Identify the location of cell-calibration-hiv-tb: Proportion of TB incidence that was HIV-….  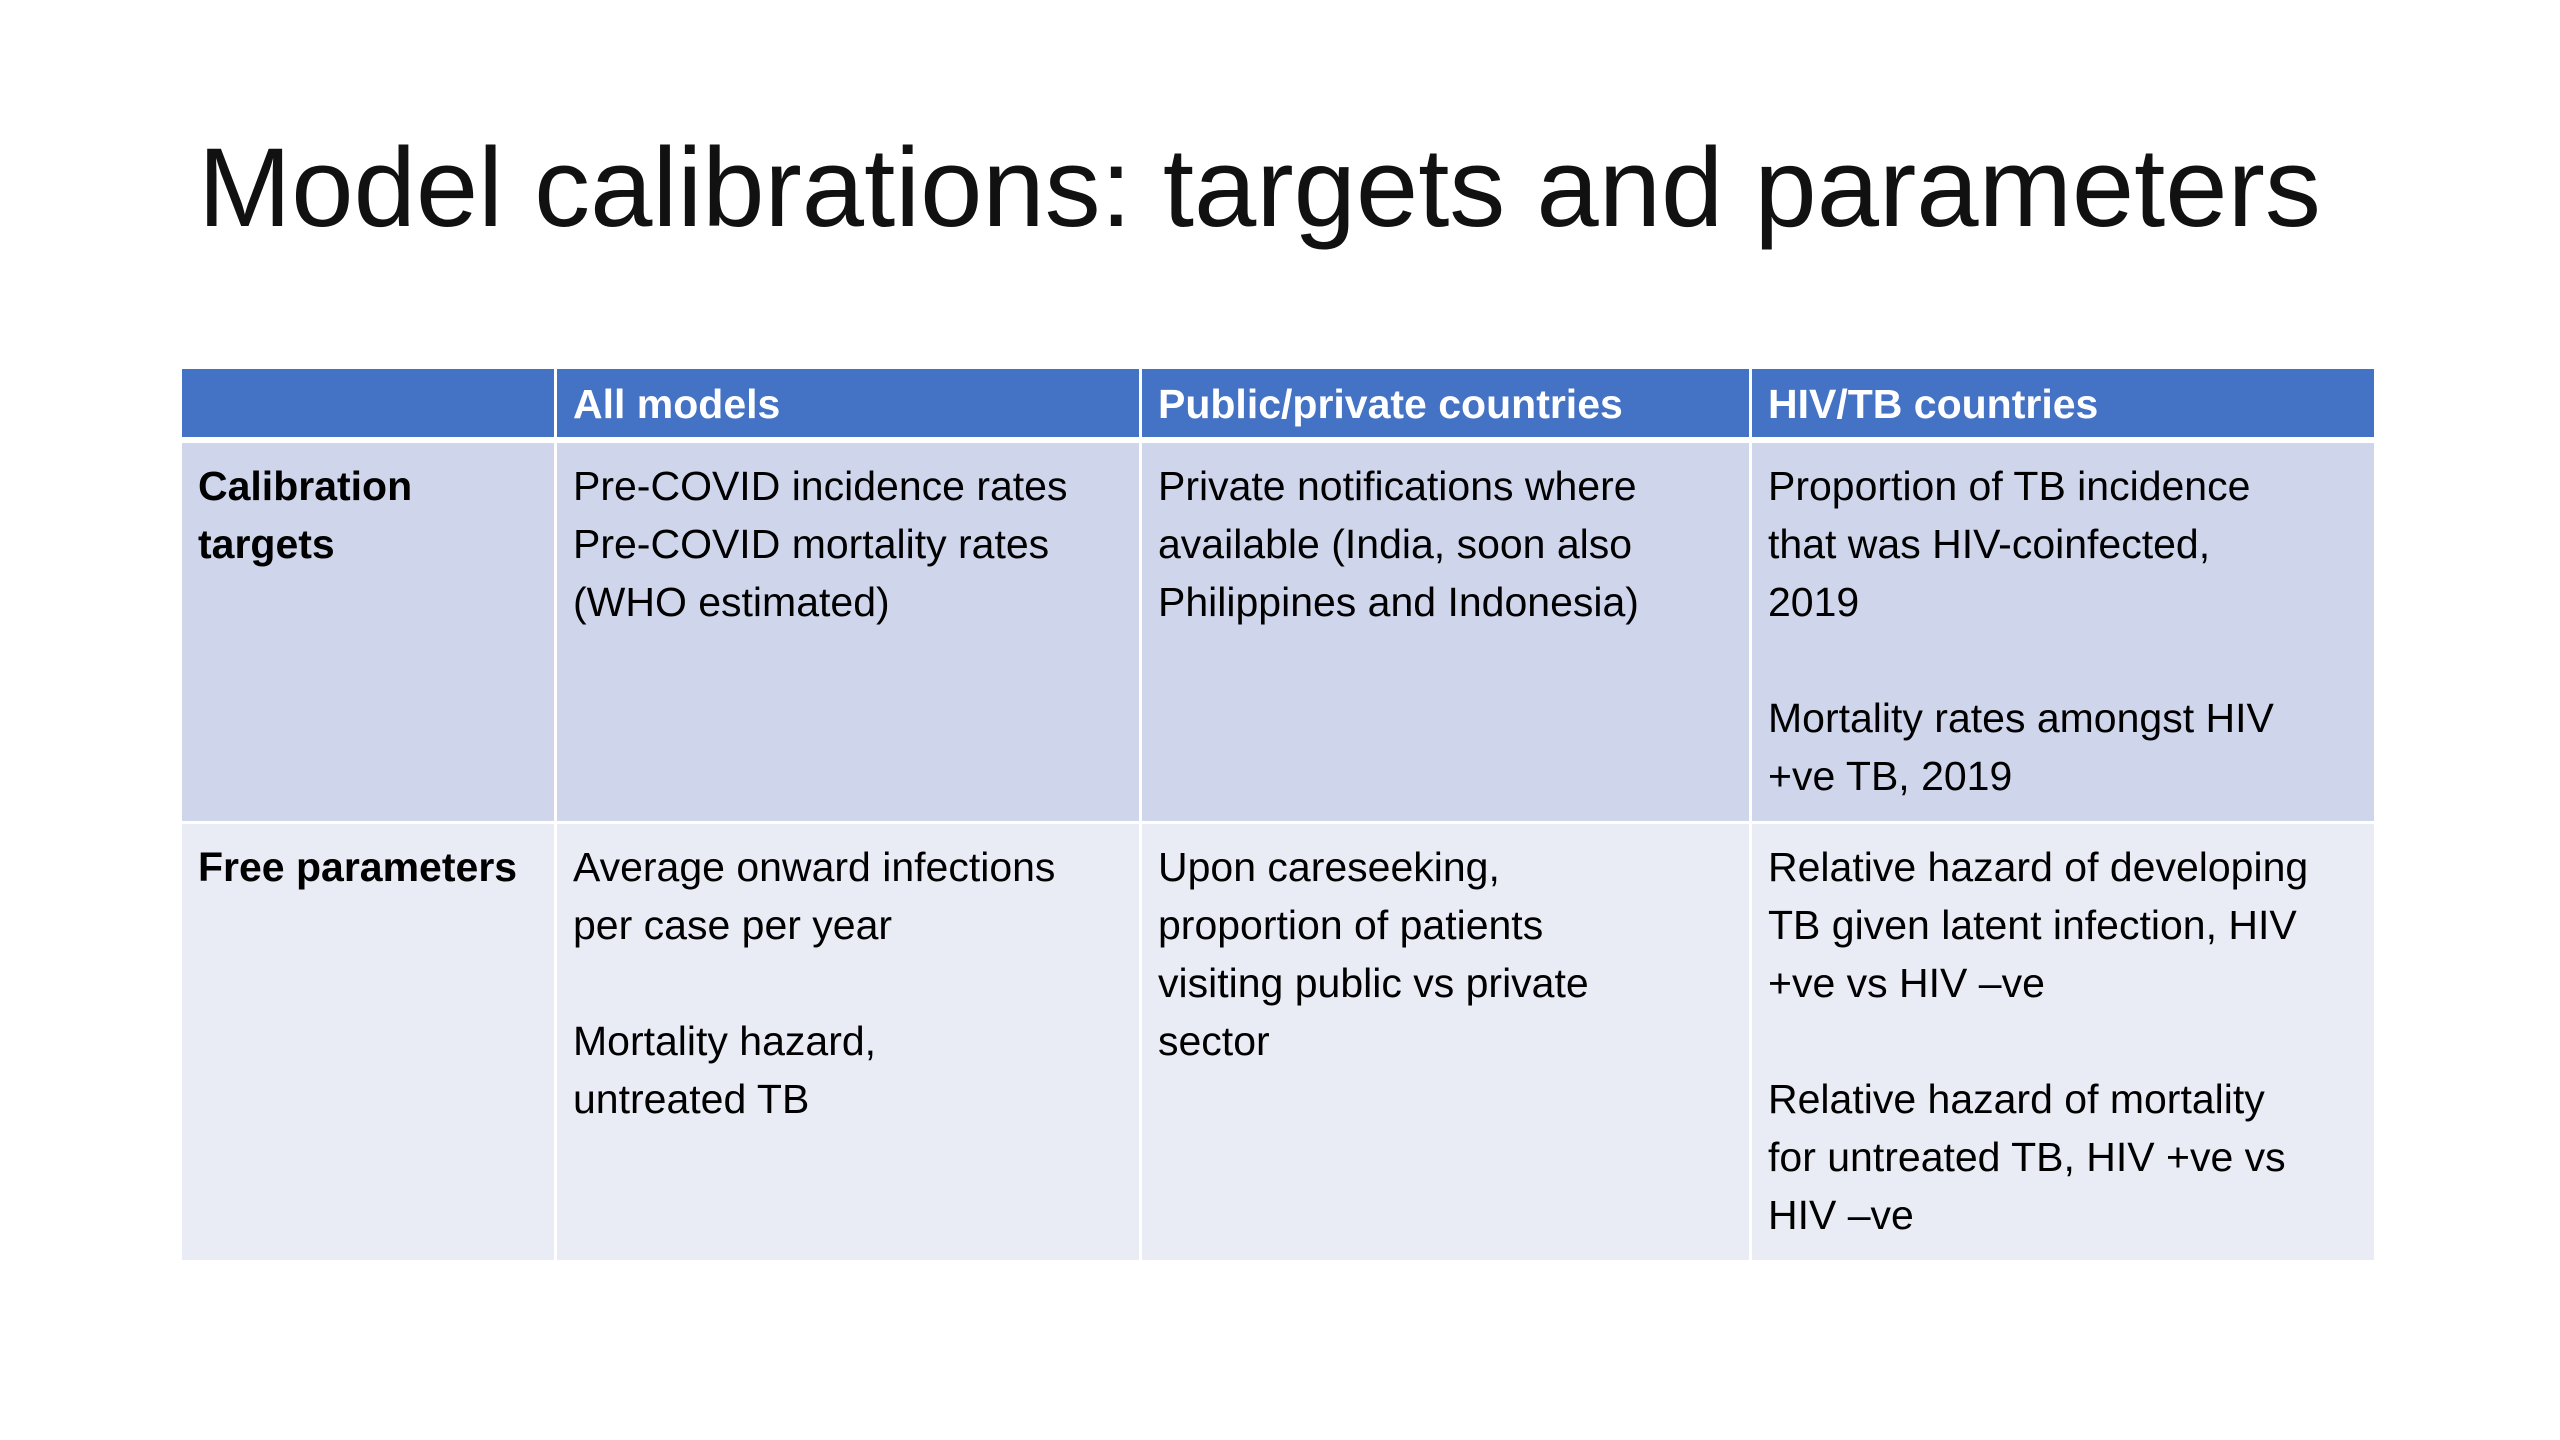
(2063, 631).